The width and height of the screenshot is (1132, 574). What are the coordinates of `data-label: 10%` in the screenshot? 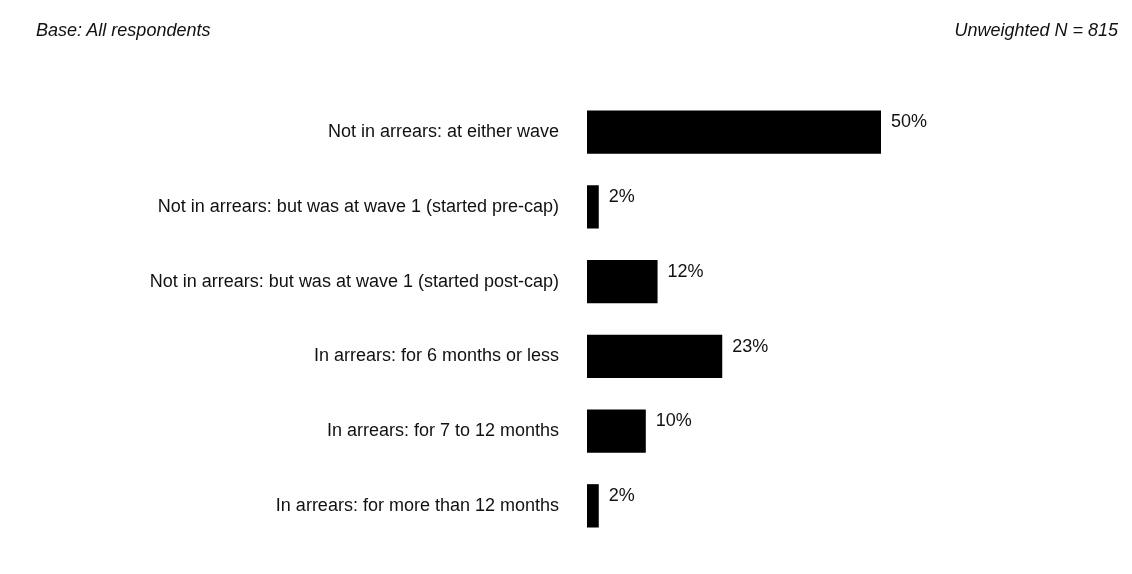 It's located at (673, 420).